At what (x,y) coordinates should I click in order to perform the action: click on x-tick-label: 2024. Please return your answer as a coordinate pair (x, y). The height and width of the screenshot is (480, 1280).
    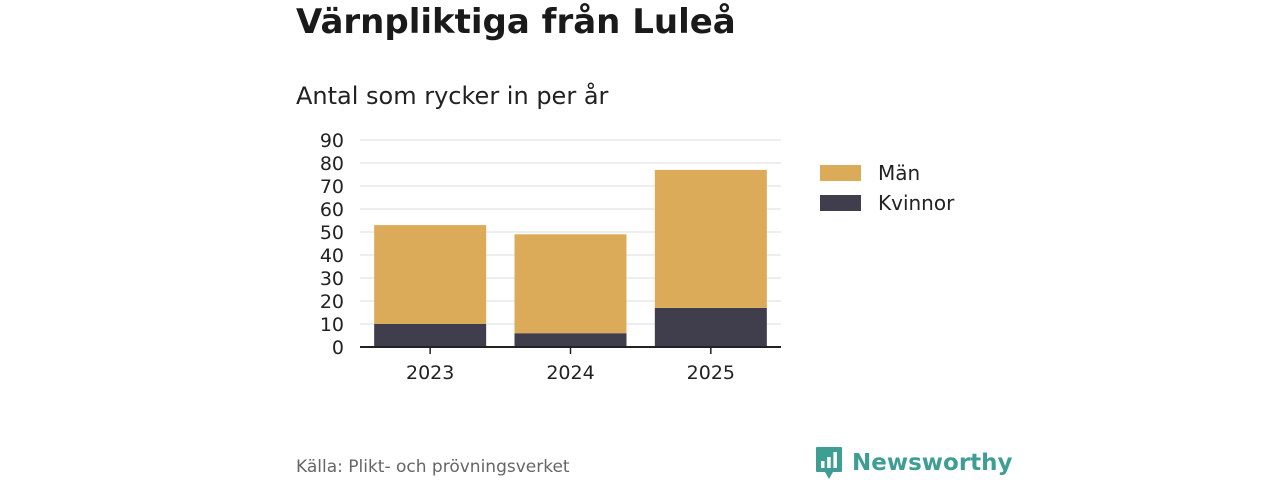
    Looking at the image, I should click on (570, 373).